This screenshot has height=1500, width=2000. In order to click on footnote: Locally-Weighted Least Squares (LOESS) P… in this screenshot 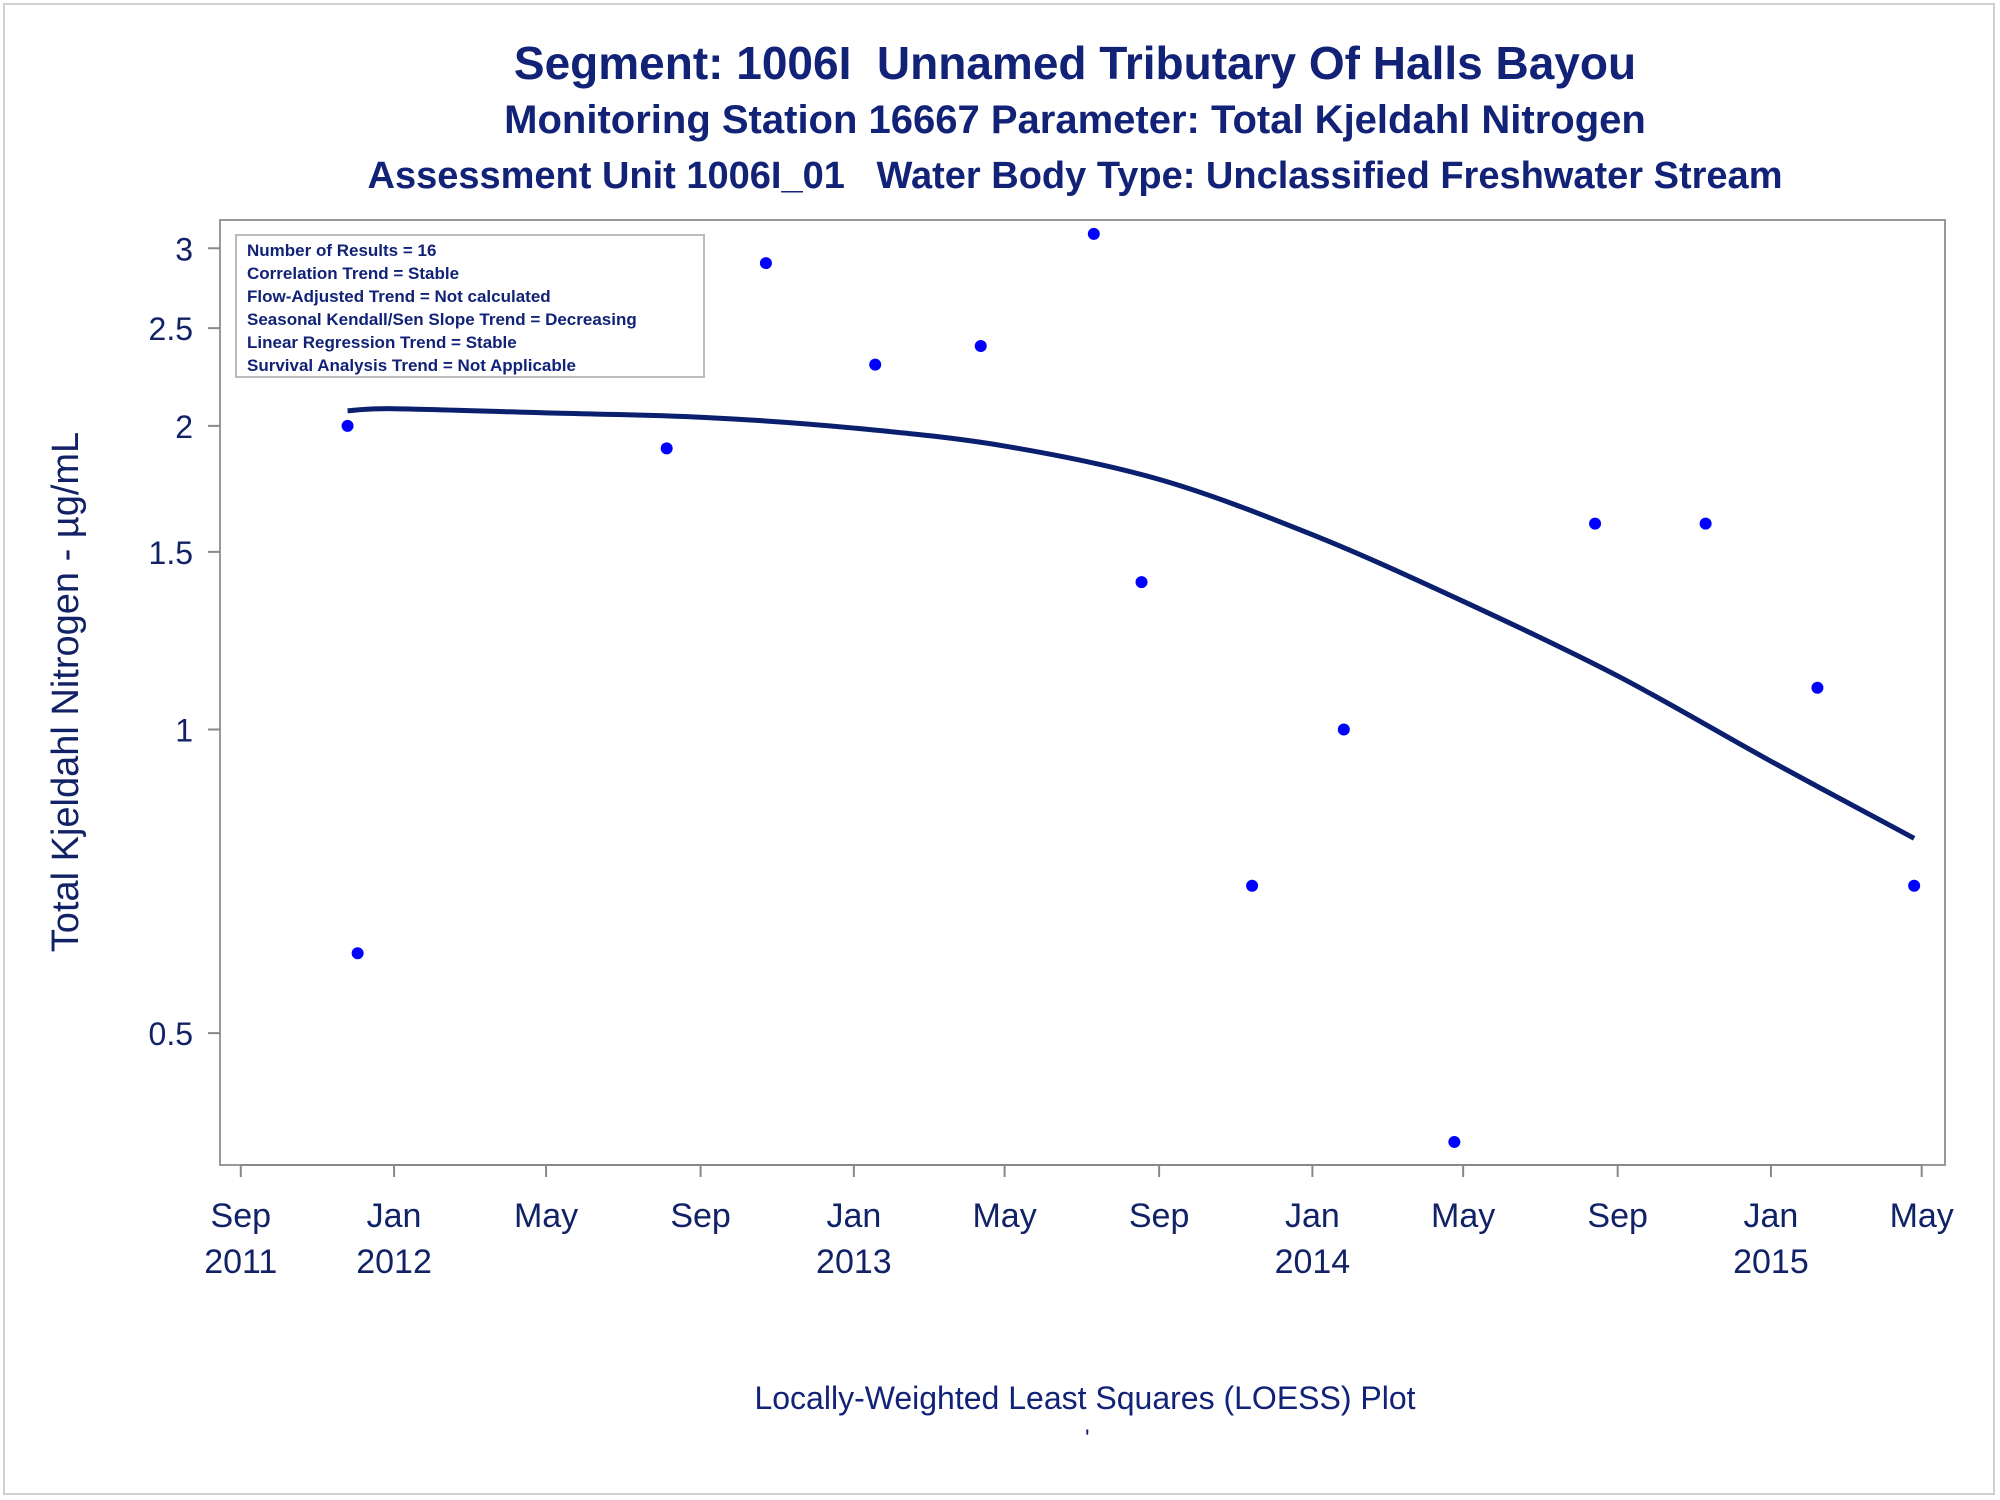, I will do `click(1085, 1398)`.